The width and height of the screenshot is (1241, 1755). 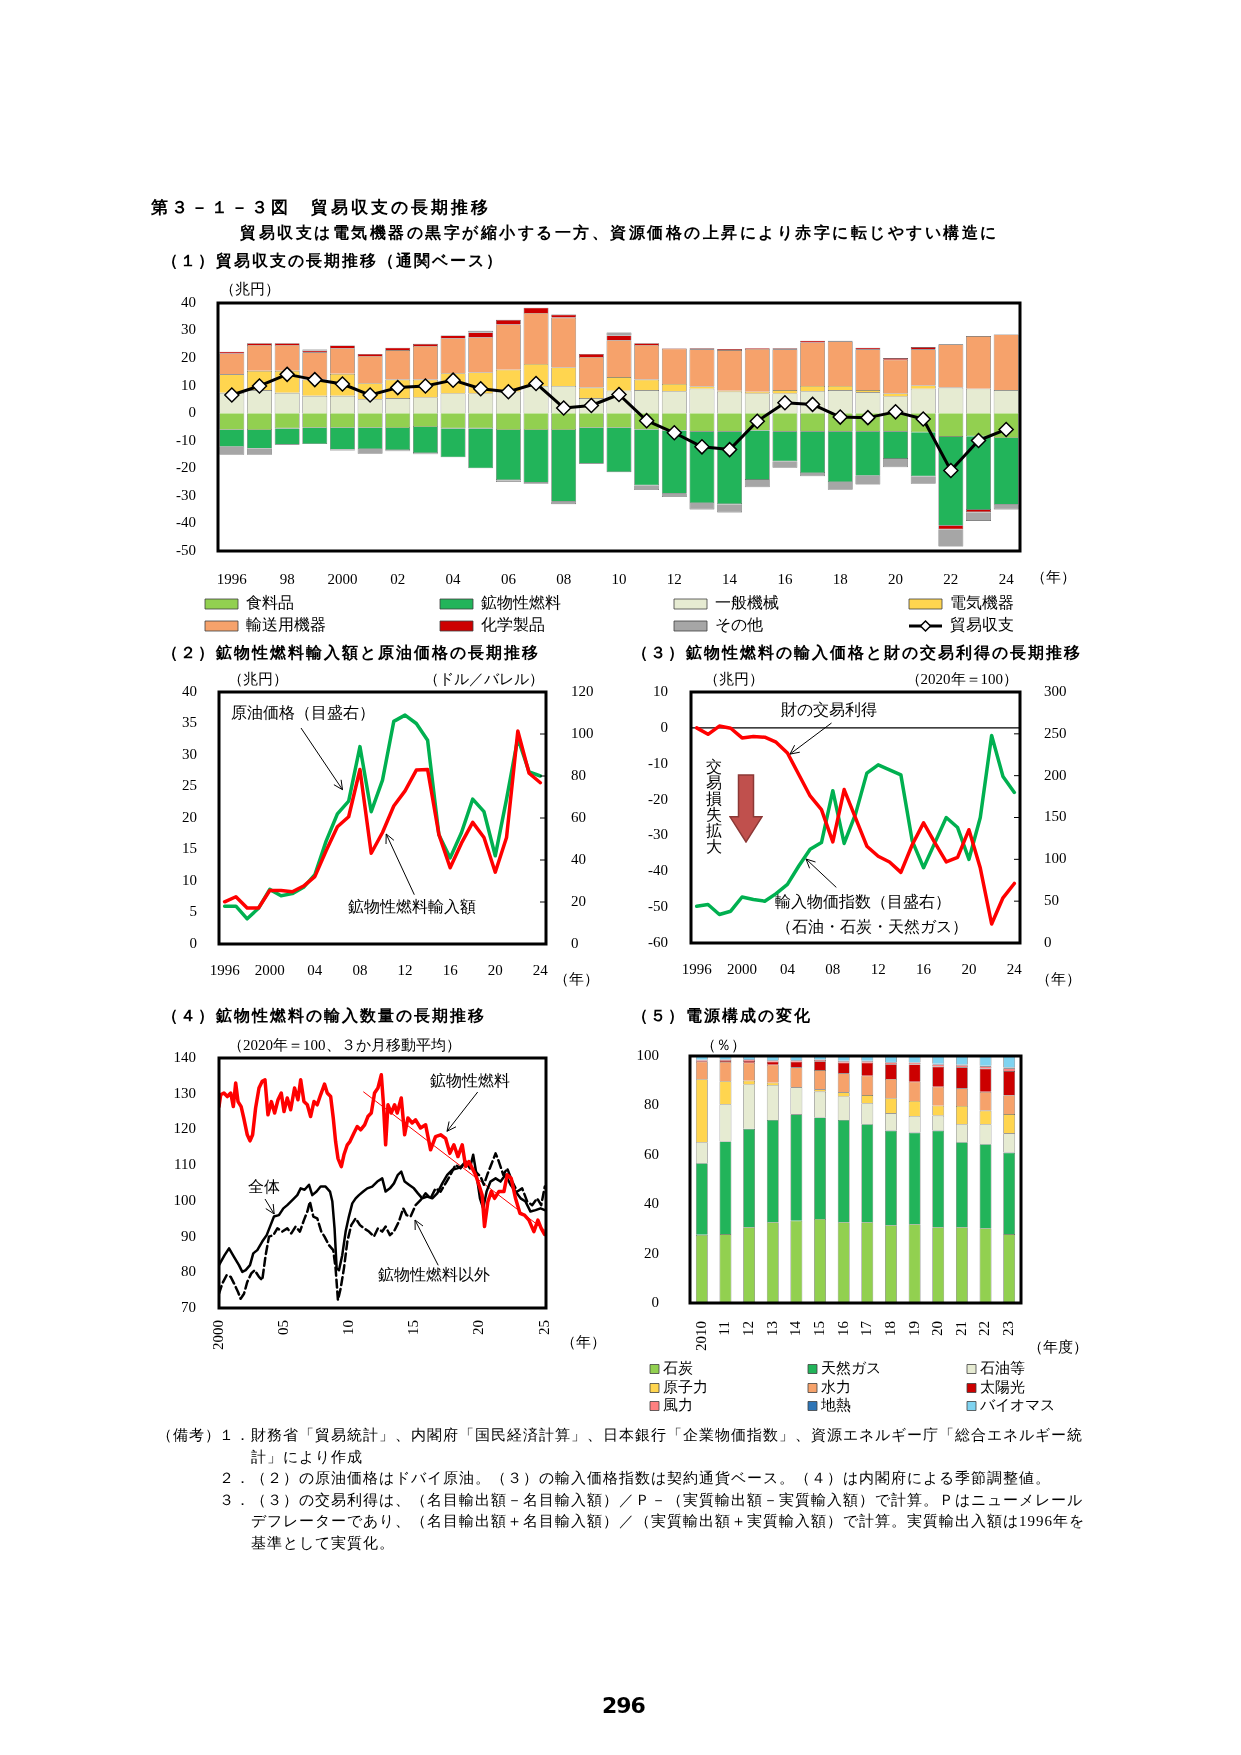 What do you see at coordinates (1053, 576) in the screenshot?
I see `x-axis-title: （年）` at bounding box center [1053, 576].